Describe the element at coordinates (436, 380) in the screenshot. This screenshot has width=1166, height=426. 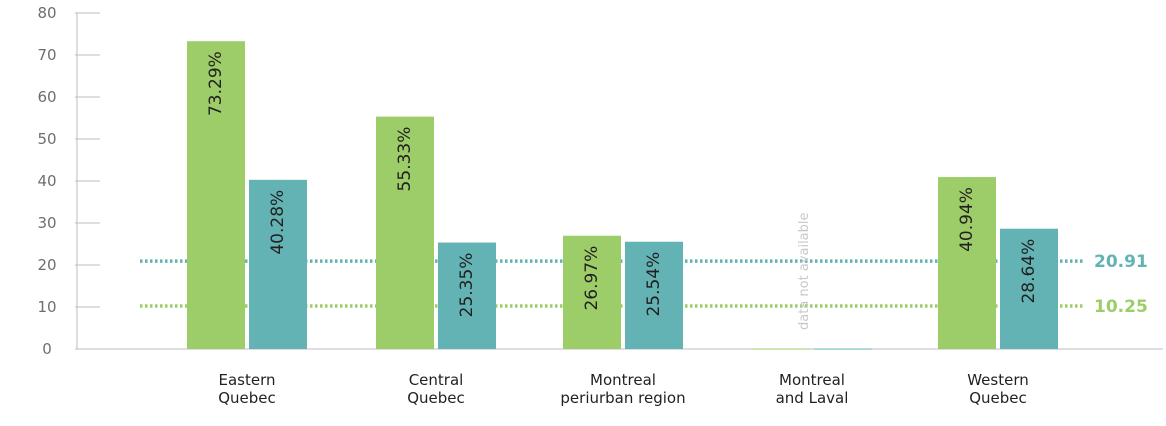
I see `category-label-line: Central` at that location.